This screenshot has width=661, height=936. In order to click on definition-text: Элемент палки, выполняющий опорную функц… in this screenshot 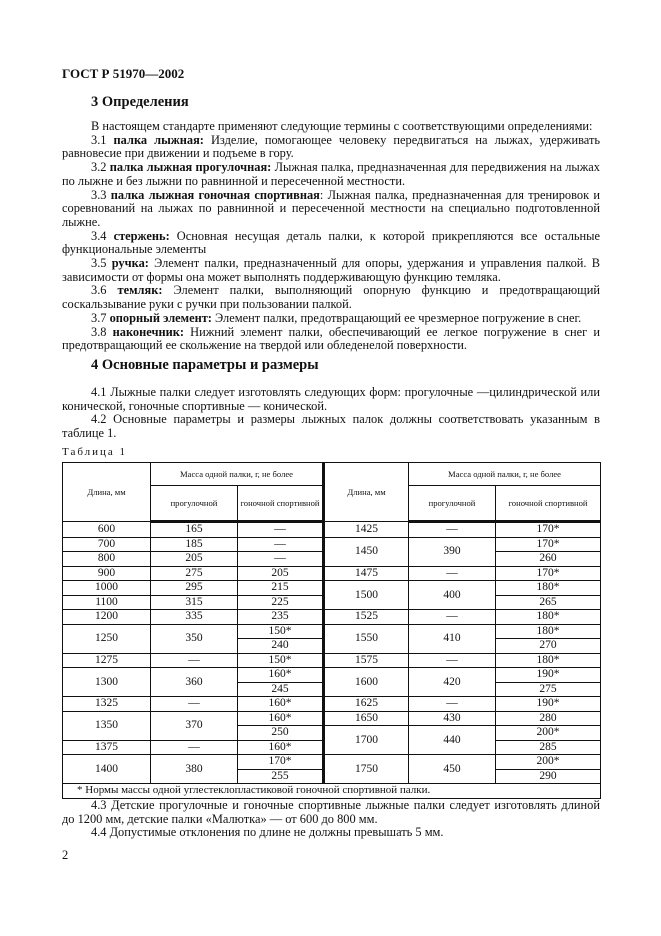, I will do `click(331, 297)`.